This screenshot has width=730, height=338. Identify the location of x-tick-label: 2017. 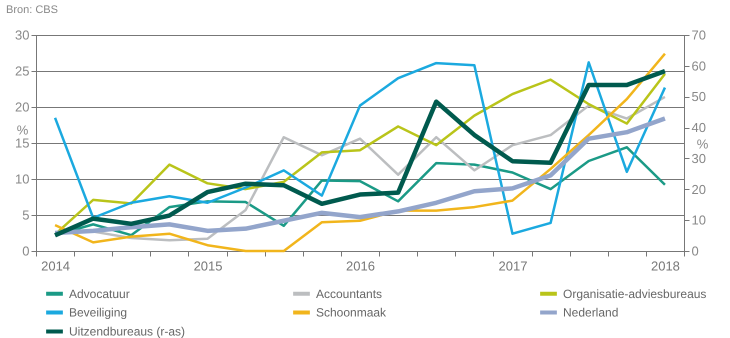
(513, 266).